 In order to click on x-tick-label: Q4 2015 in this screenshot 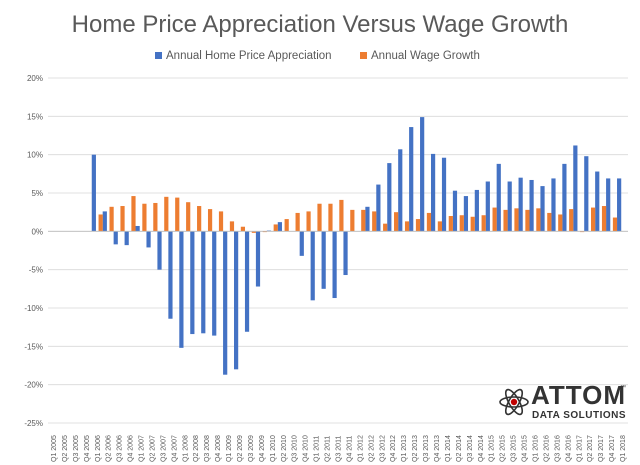, I will do `click(525, 448)`.